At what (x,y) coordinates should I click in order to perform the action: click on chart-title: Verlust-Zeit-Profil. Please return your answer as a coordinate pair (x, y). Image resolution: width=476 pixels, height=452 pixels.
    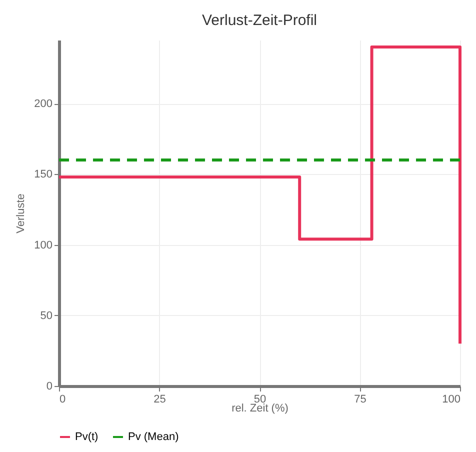
    Looking at the image, I should click on (260, 20).